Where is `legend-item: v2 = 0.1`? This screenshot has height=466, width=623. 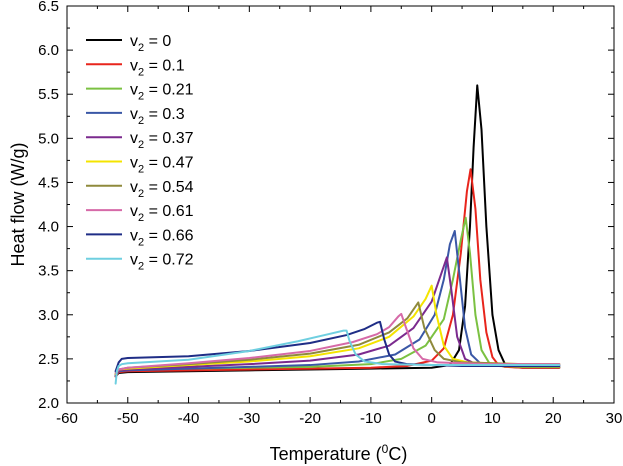
legend-item: v2 = 0.1 is located at coordinates (135, 67).